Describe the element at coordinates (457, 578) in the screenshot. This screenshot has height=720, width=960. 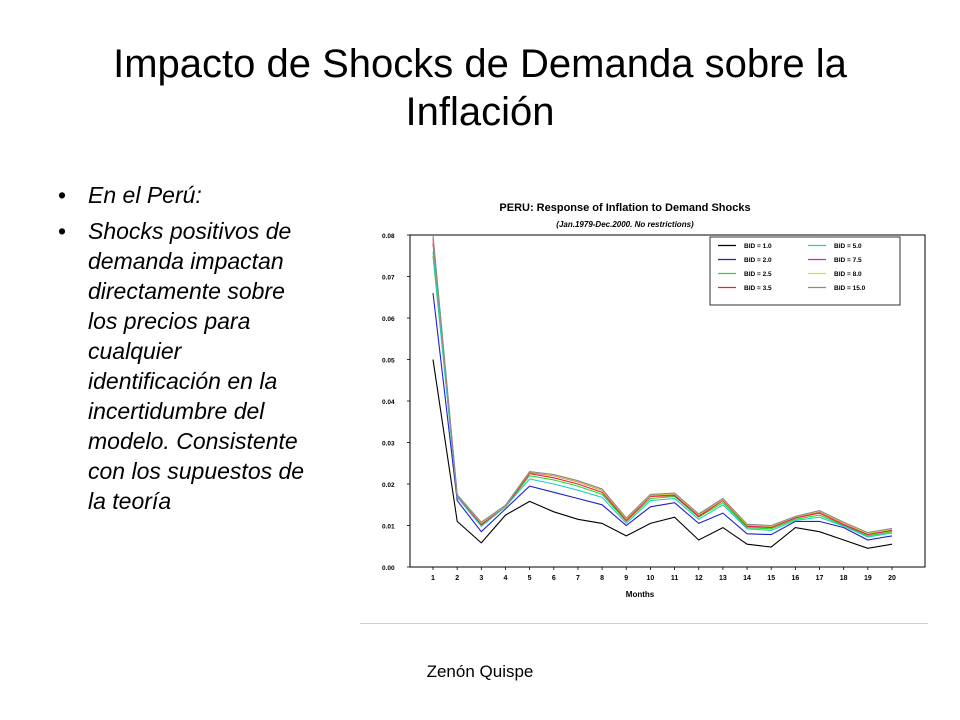
I see `x-tick-label: 2` at that location.